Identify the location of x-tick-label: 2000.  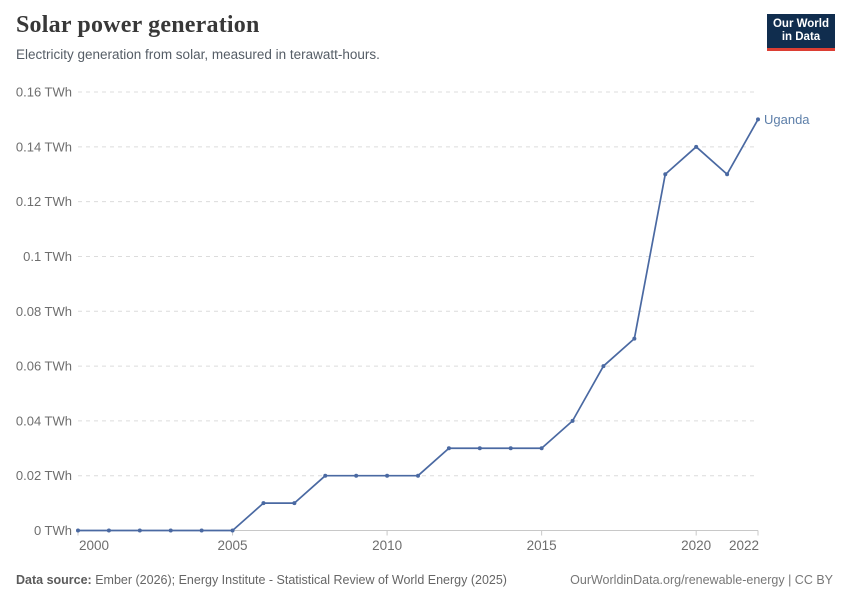
(94, 545).